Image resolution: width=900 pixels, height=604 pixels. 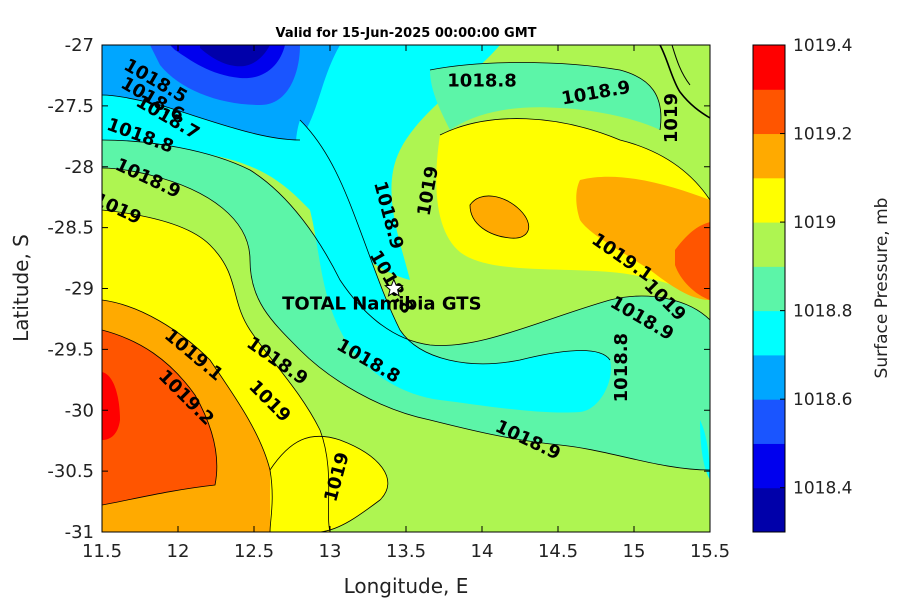 I want to click on y-tick-label: -29, so click(x=79, y=289).